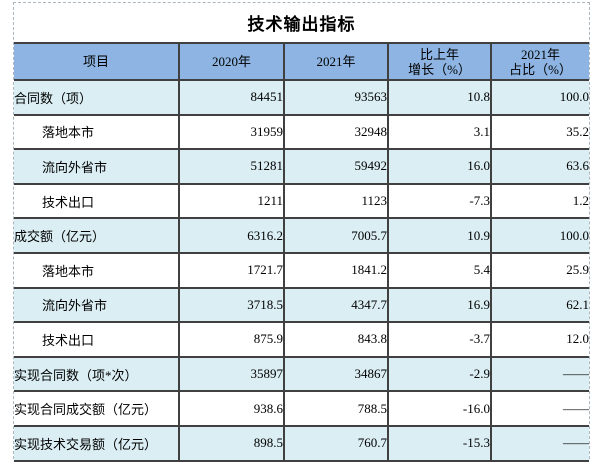 The height and width of the screenshot is (468, 600). I want to click on table-row: 技术出口 875.9 843.8 -3.7 12.0, so click(301, 340).